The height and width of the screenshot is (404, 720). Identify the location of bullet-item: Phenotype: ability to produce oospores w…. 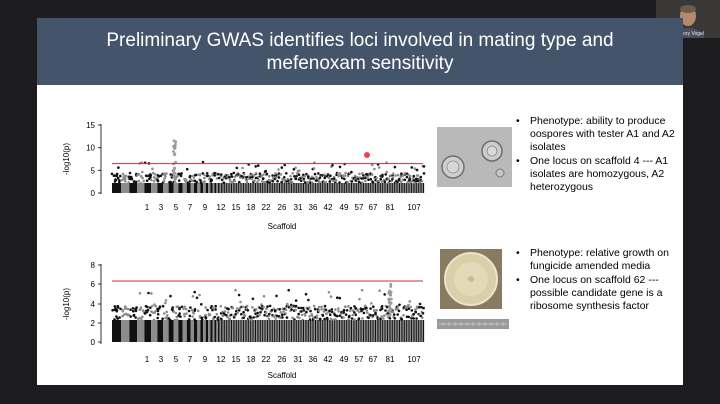
(596, 134).